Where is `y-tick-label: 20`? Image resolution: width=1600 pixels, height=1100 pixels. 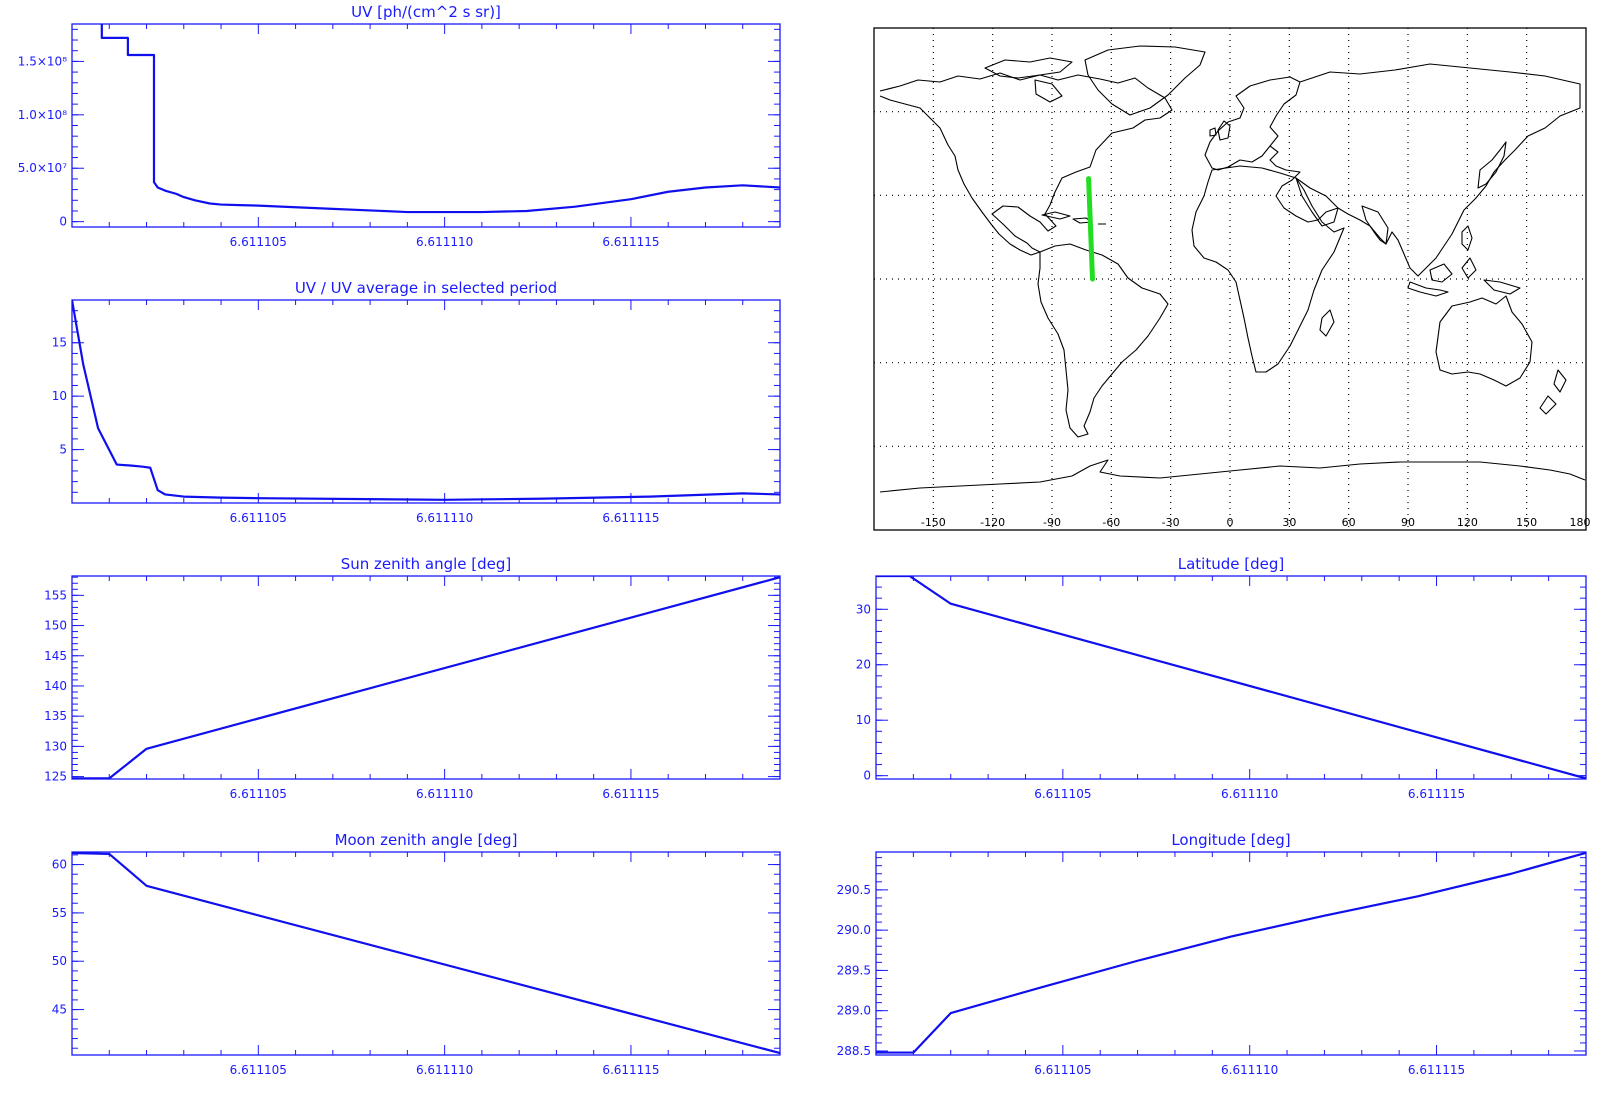 y-tick-label: 20 is located at coordinates (863, 665).